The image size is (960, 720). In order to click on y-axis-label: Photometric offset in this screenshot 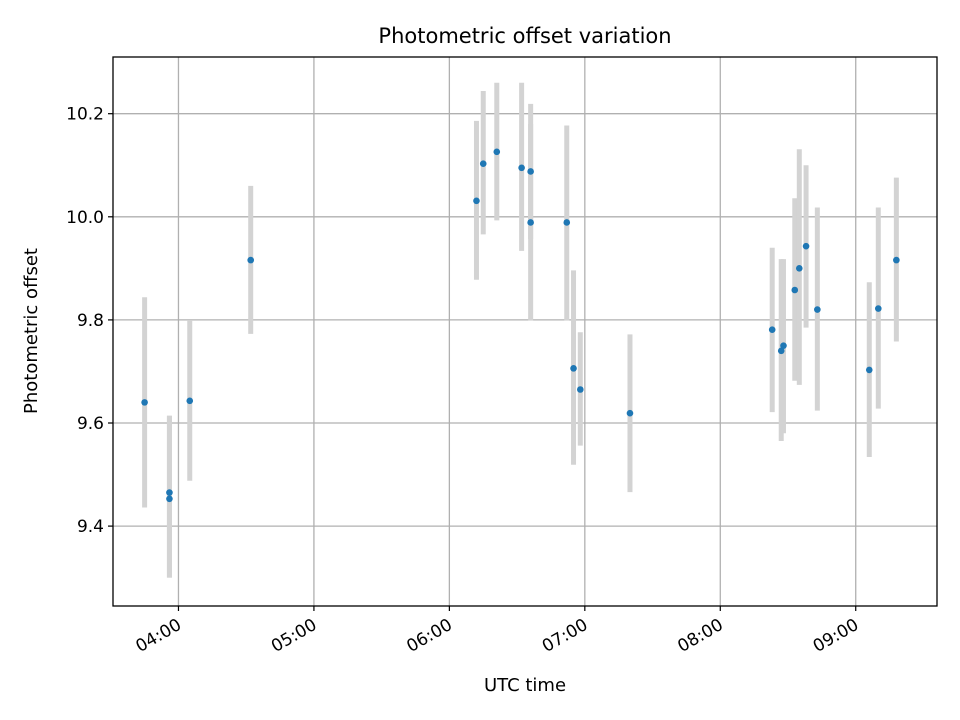, I will do `click(31, 331)`.